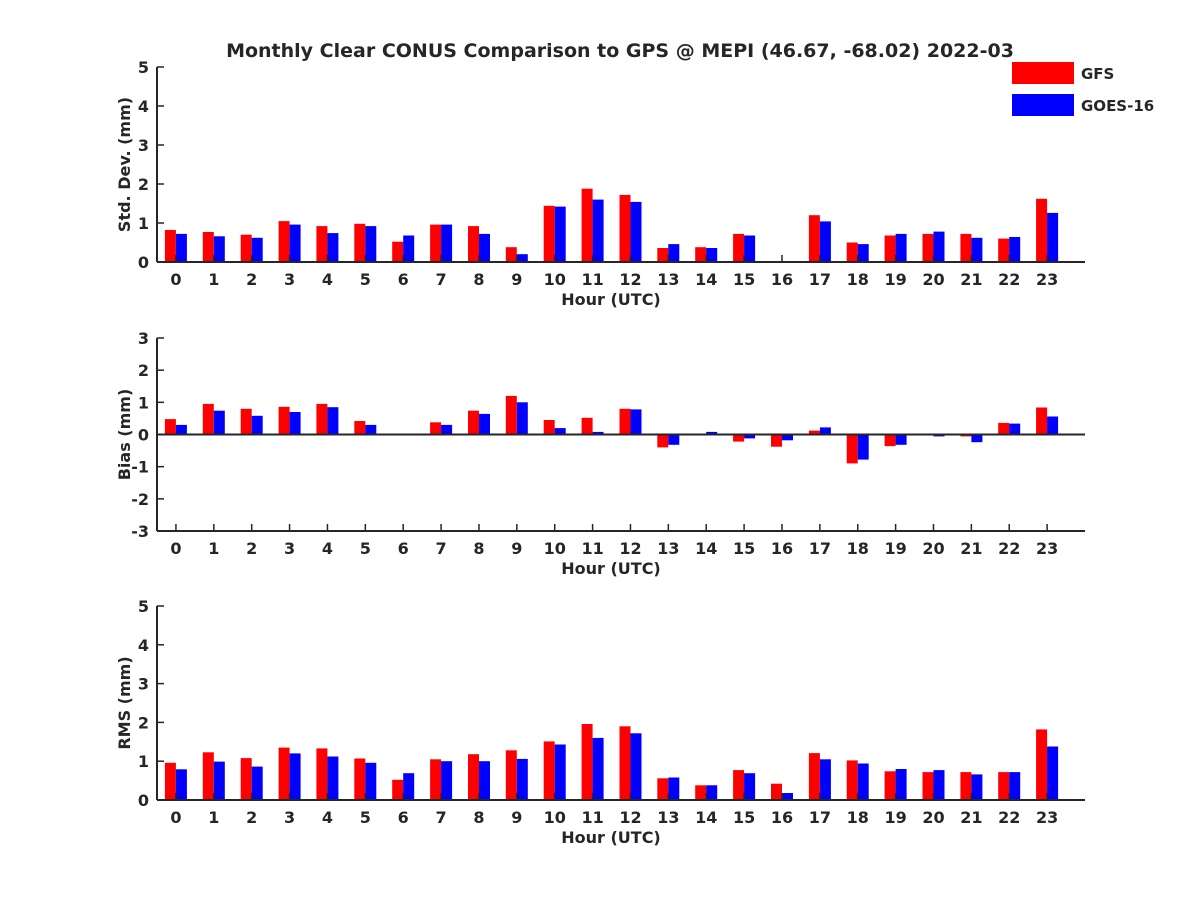  What do you see at coordinates (140, 499) in the screenshot?
I see `y-tick-label: -2` at bounding box center [140, 499].